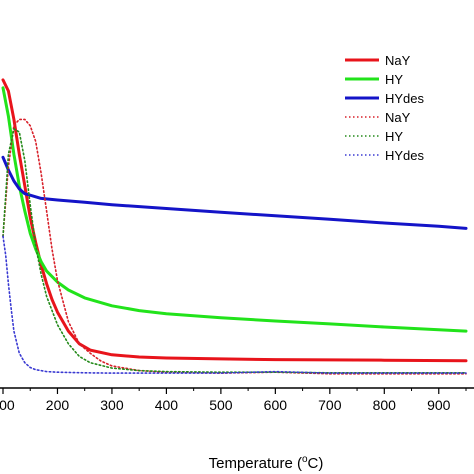 The width and height of the screenshot is (474, 474). What do you see at coordinates (221, 405) in the screenshot?
I see `x-tick-label: 500` at bounding box center [221, 405].